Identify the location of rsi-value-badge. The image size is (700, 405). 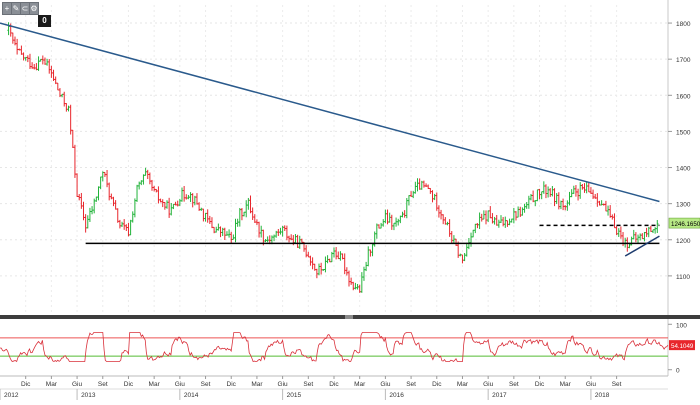
(682, 345).